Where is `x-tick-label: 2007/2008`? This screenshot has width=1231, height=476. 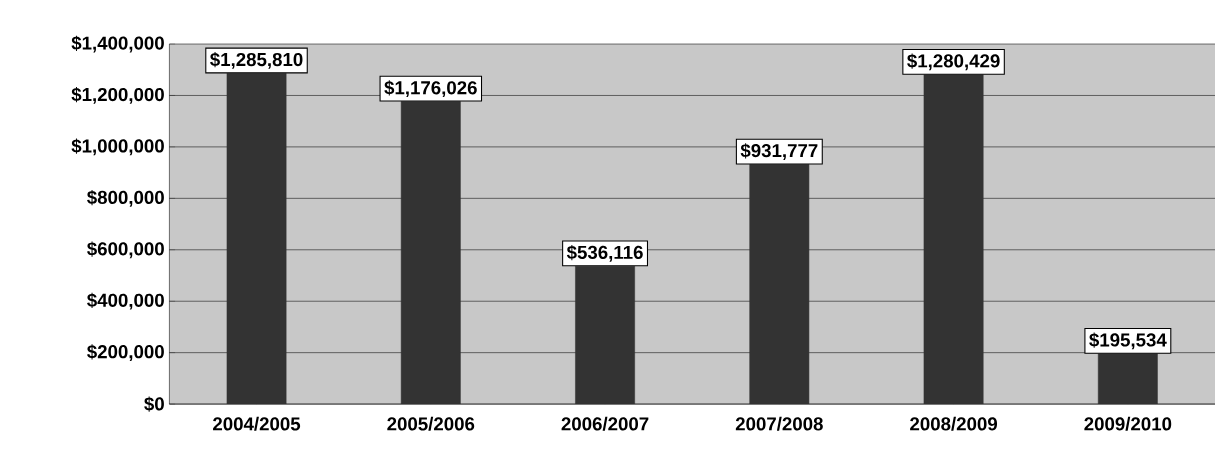
x-tick-label: 2007/2008 is located at coordinates (779, 423).